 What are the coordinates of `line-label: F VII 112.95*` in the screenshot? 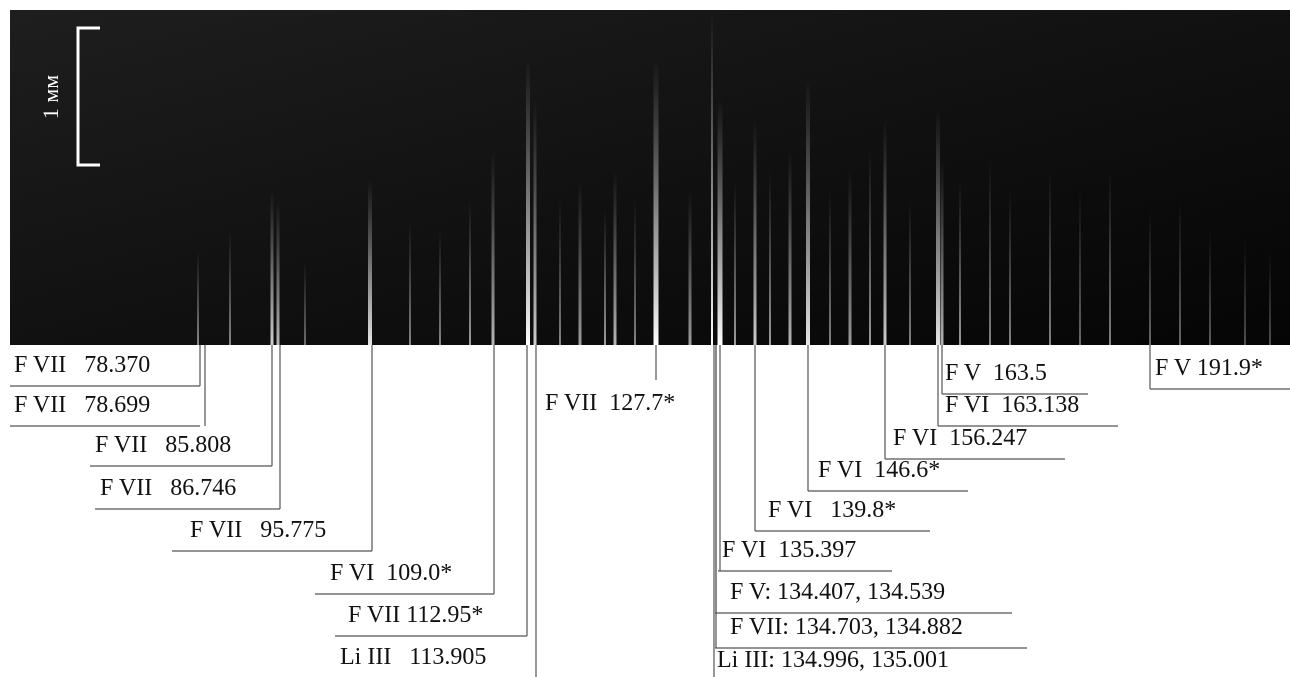 It's located at (415, 615).